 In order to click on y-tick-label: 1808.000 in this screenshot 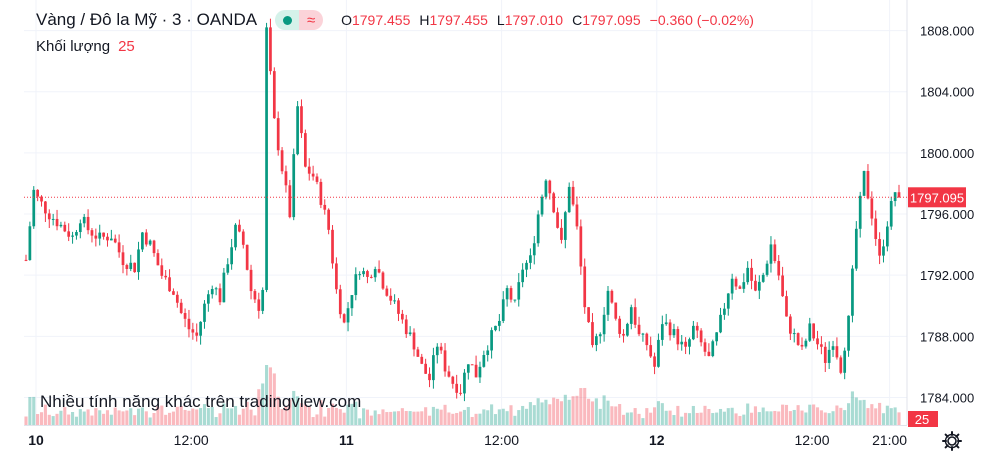, I will do `click(947, 31)`.